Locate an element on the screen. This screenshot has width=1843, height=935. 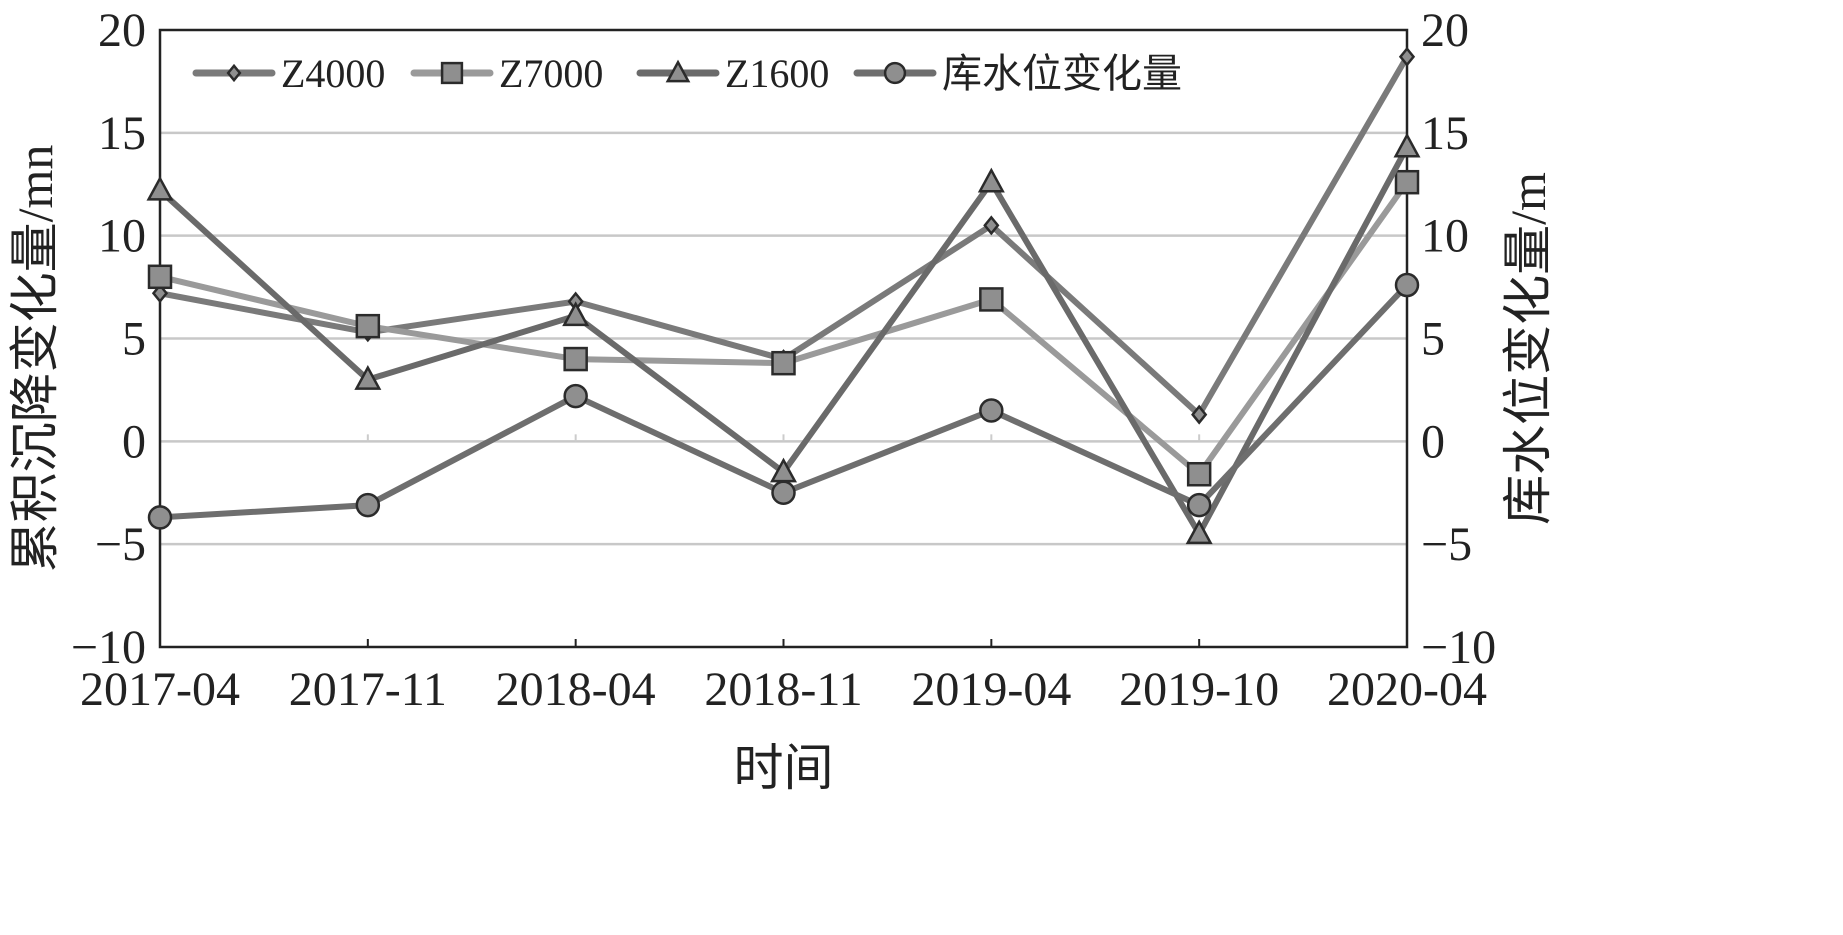
x-tick-label: 2018-04 is located at coordinates (576, 689).